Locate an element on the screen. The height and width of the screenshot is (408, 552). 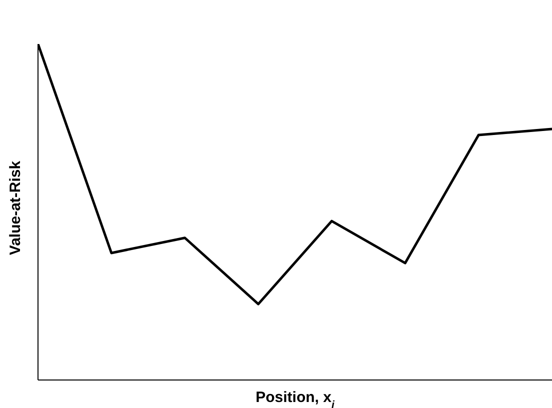
x-axis-title: Position, x$_{i}$ is located at coordinates (296, 398).